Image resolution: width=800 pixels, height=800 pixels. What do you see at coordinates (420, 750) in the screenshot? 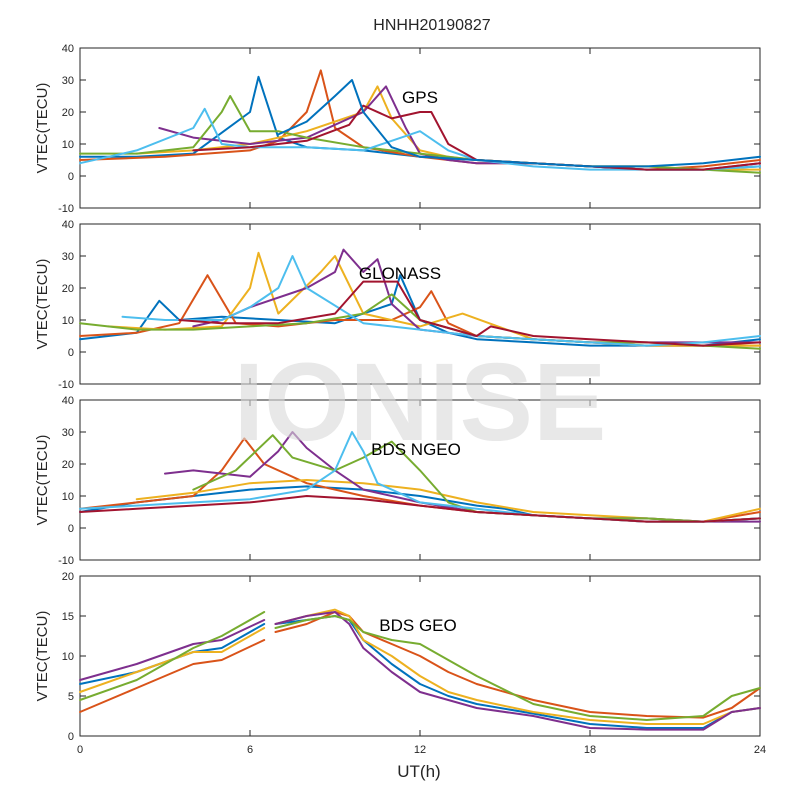
I see `x-tick-label: 12` at bounding box center [420, 750].